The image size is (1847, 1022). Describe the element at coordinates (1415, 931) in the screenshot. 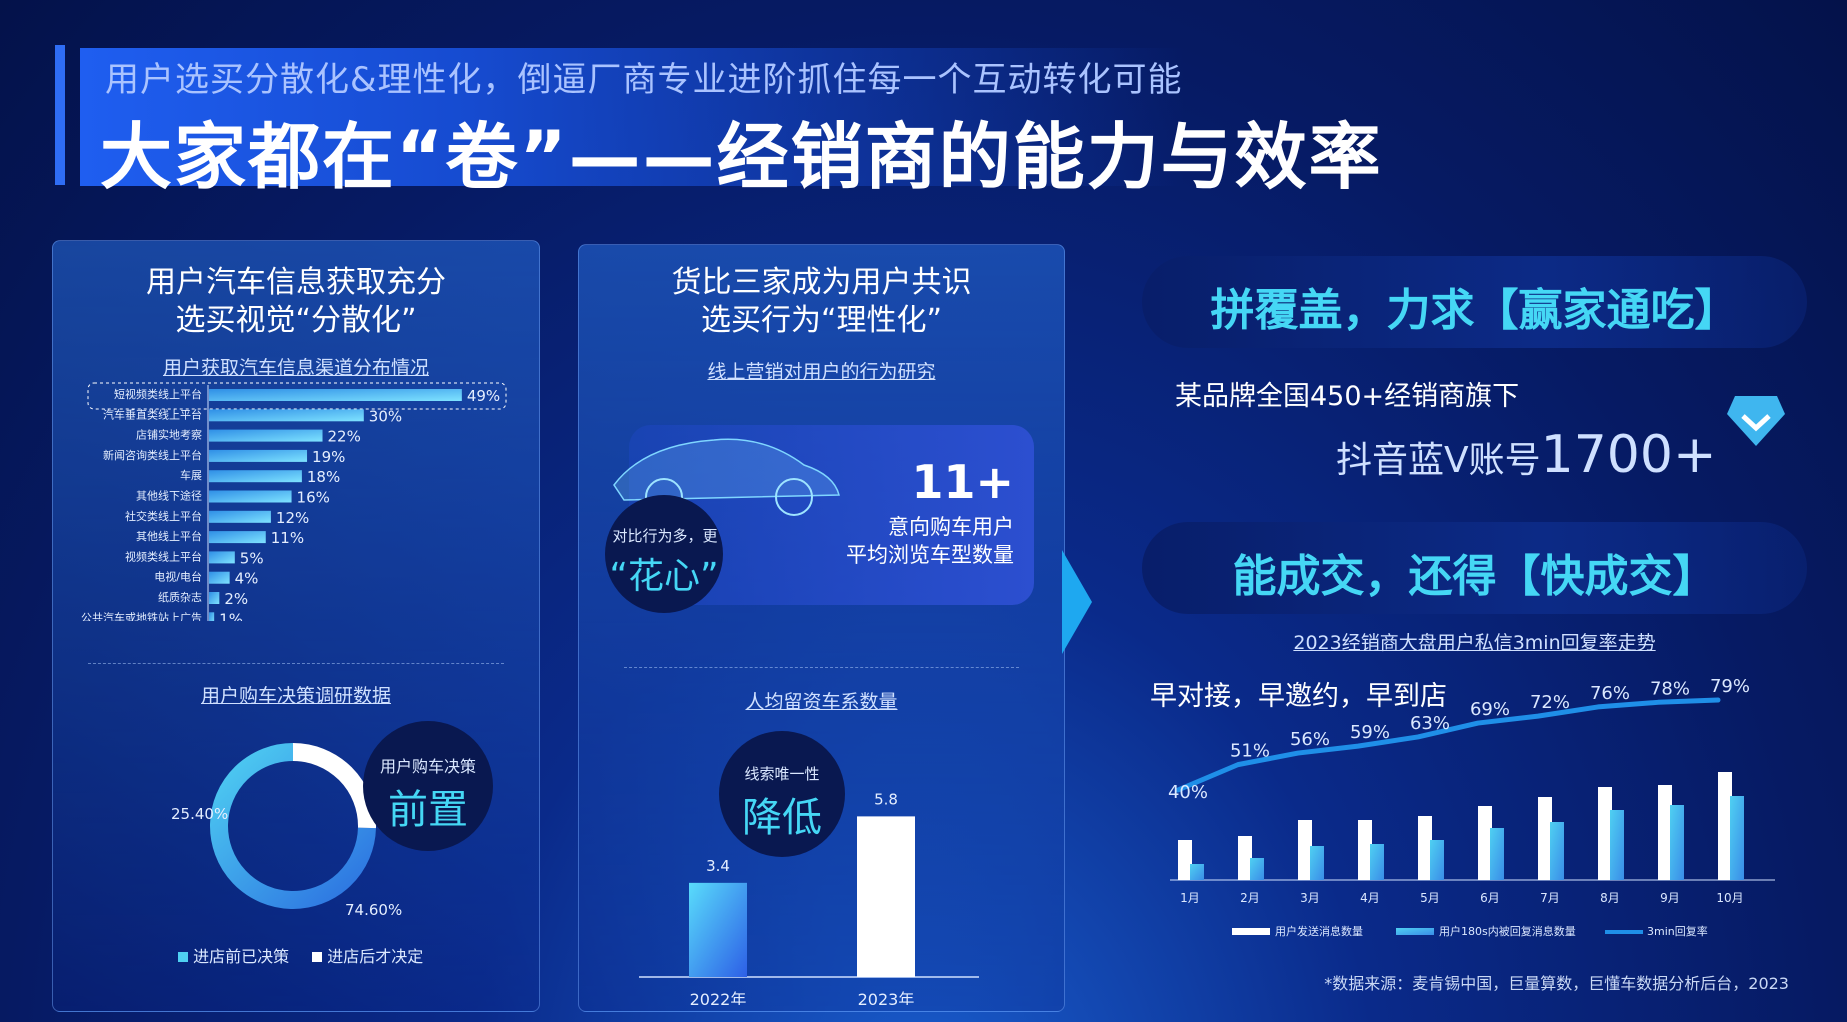

I see `legend-swatch` at that location.